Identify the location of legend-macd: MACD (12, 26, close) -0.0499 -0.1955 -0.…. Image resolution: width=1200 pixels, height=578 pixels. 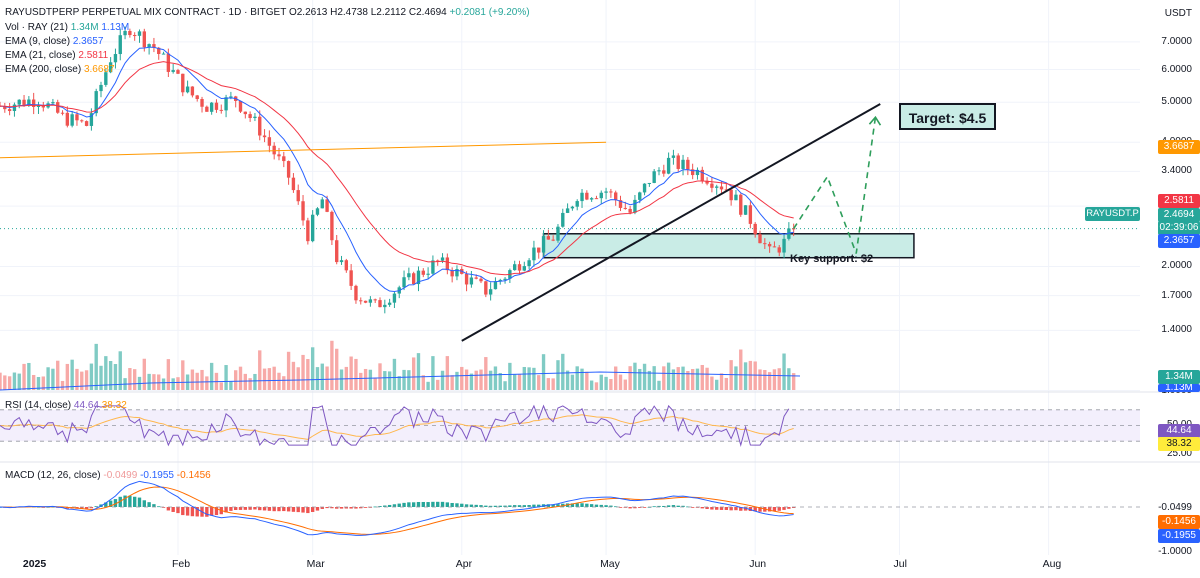
(108, 475).